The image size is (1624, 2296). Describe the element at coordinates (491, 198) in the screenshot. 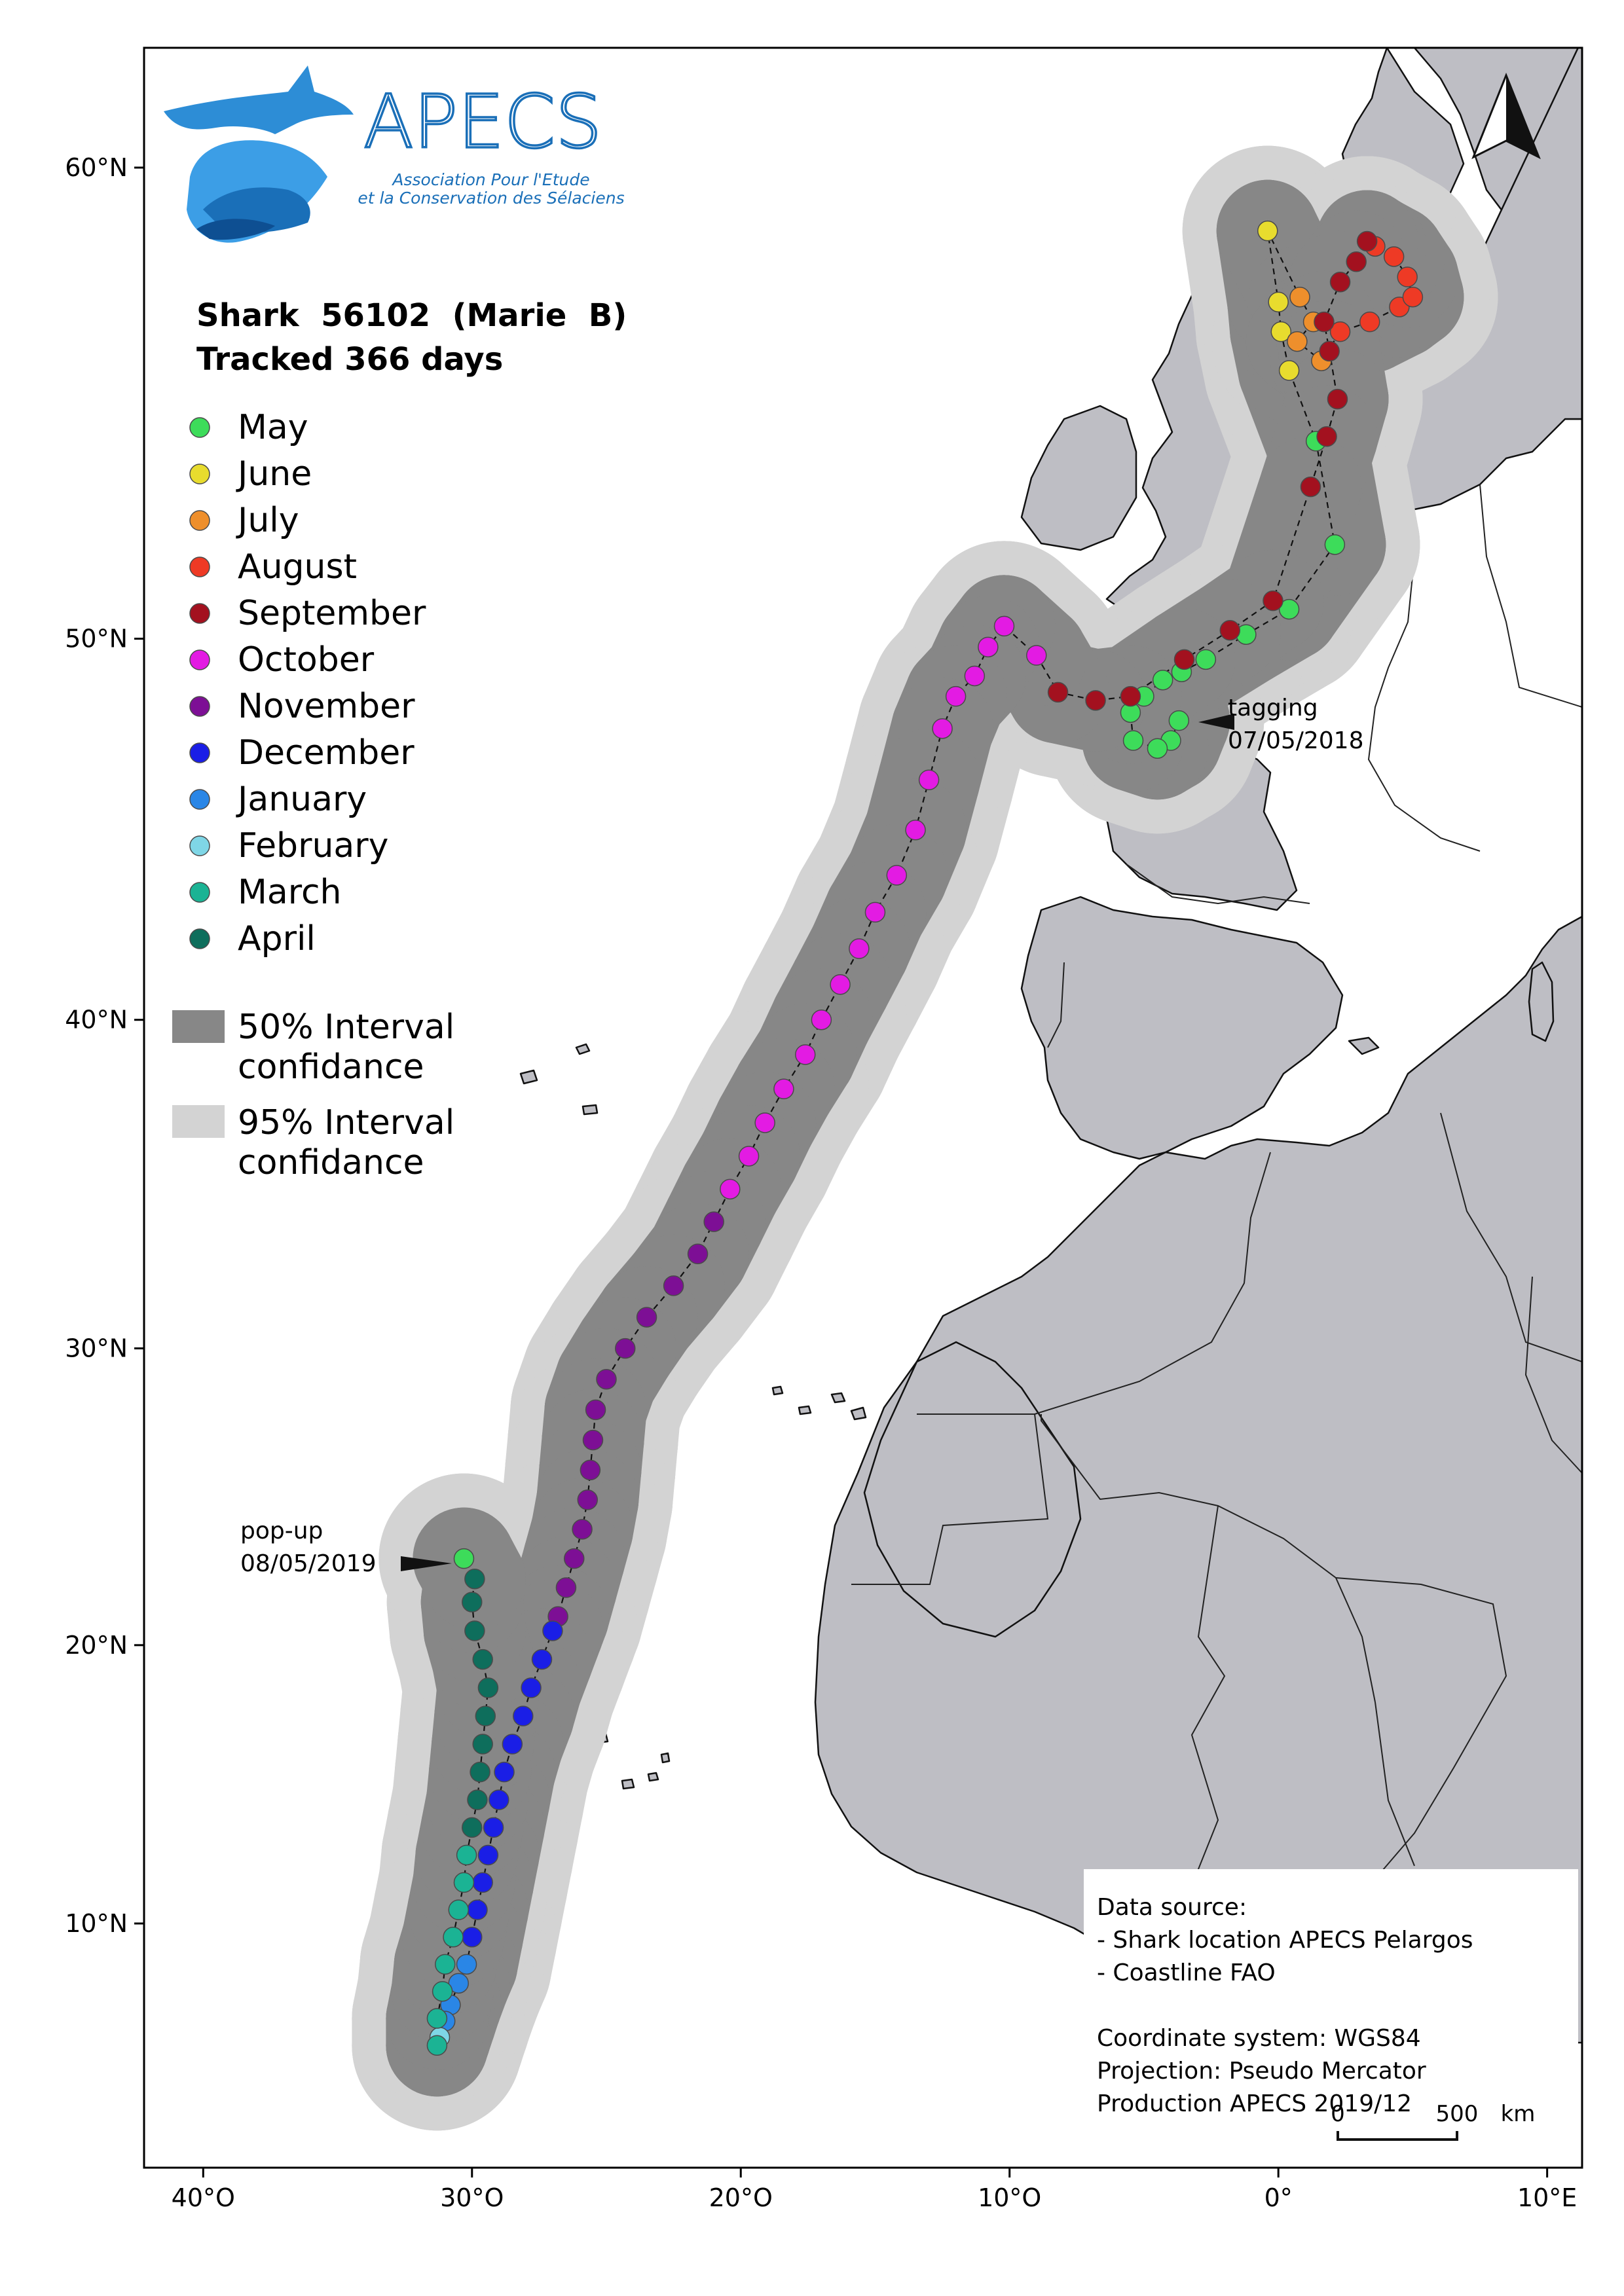

I see `logo-subtitle-2: et la Conservation des Sélaciens` at that location.